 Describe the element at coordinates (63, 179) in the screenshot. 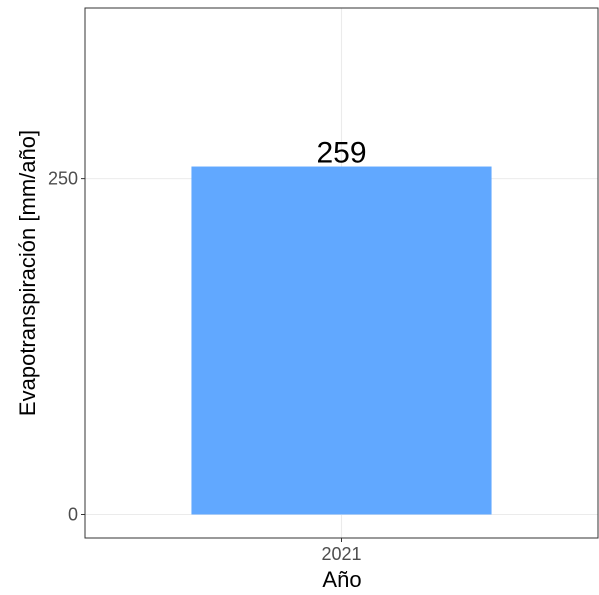

I see `y-tick-label-1: 250` at that location.